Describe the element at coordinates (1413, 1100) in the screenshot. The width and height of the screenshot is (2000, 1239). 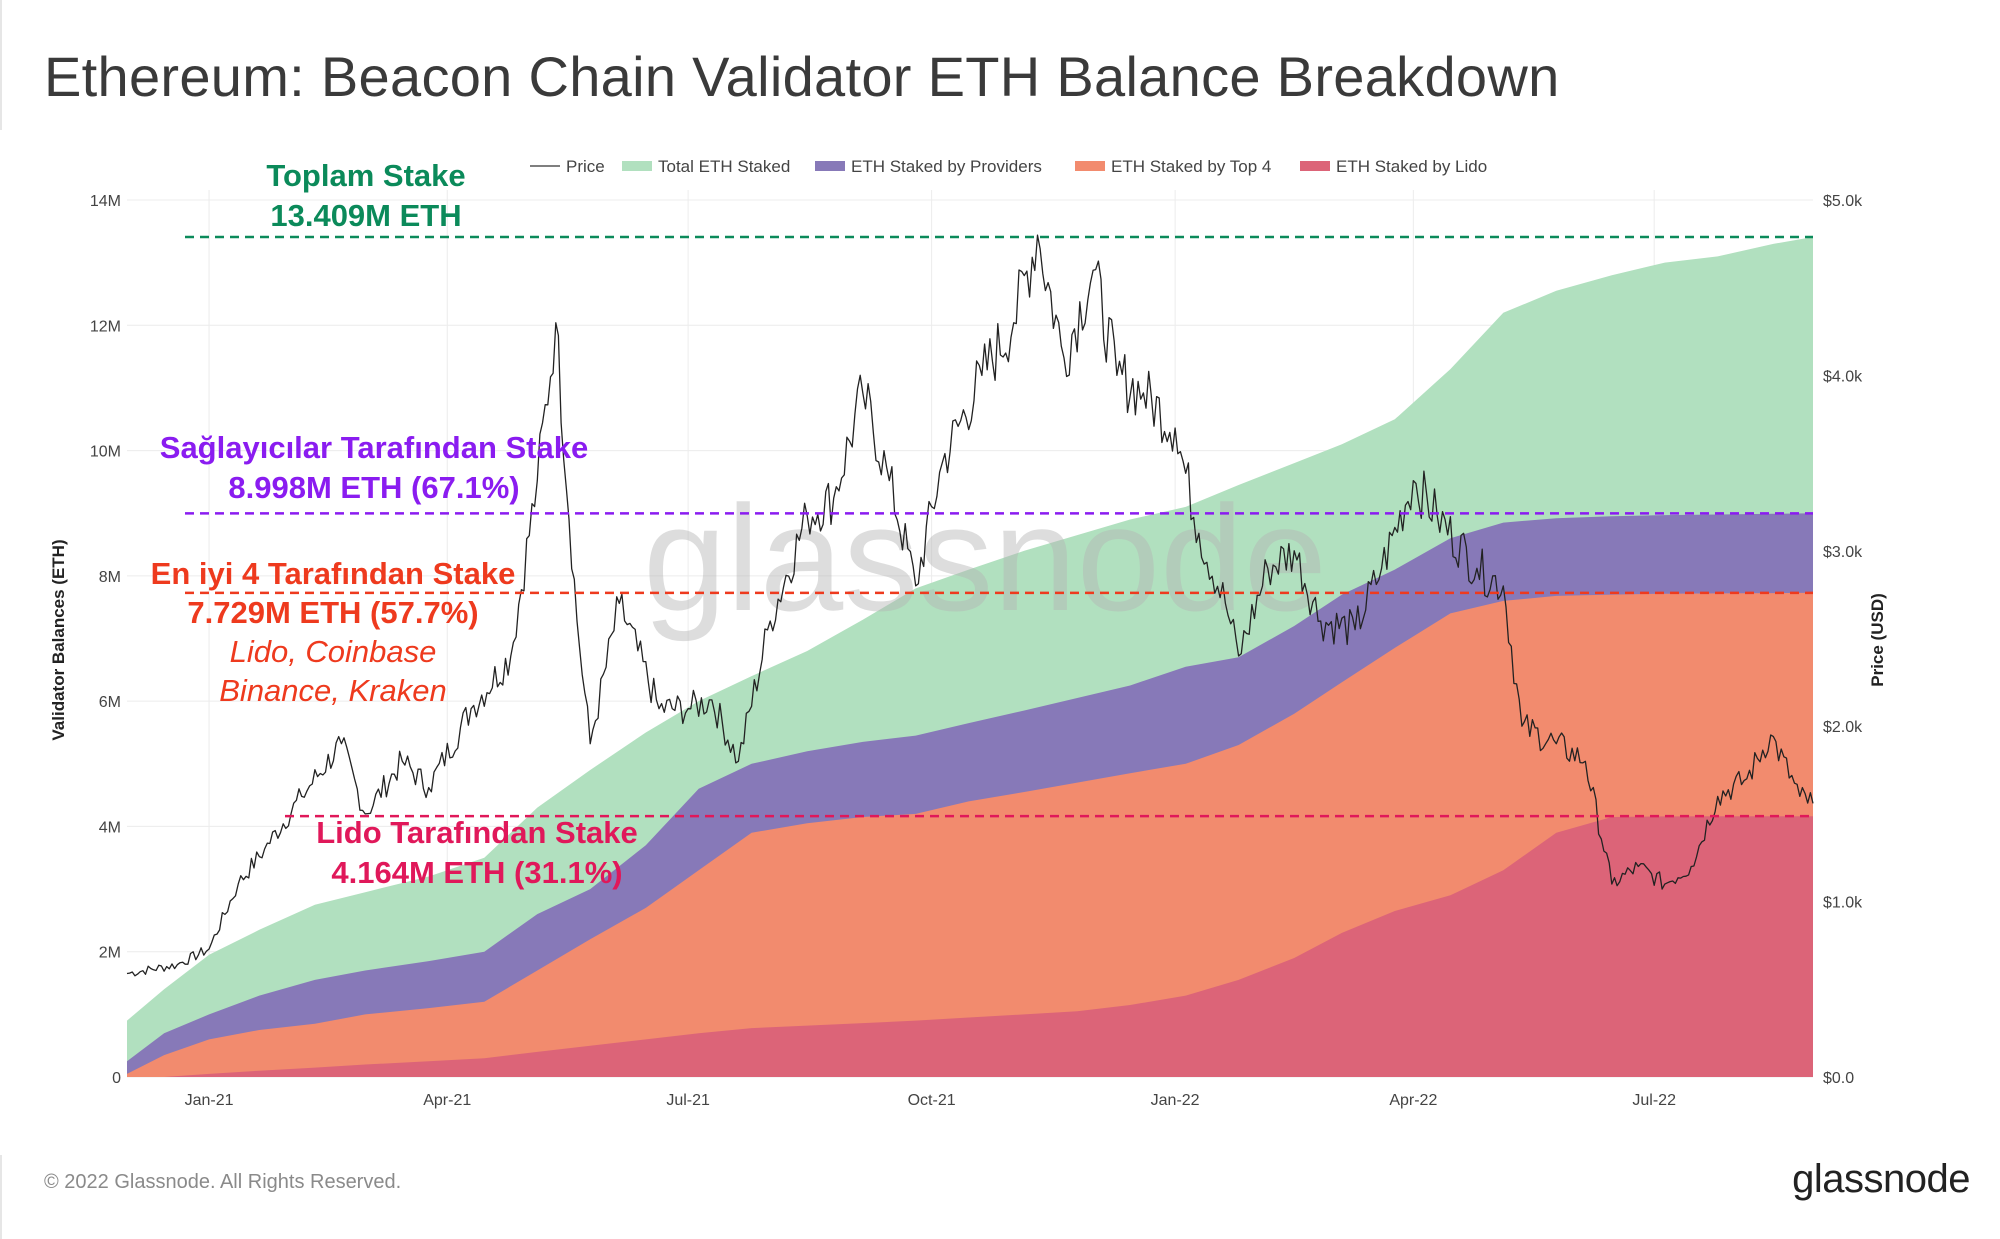
I see `x-tick-label: Apr-22` at that location.